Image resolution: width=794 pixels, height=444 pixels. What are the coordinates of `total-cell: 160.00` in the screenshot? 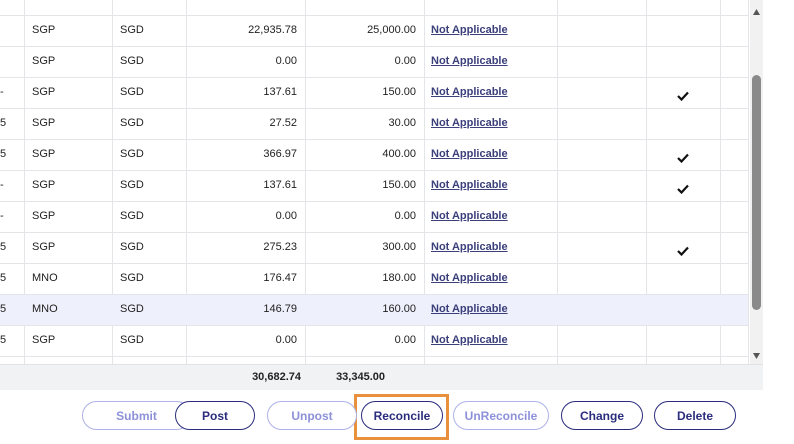 It's located at (399, 309).